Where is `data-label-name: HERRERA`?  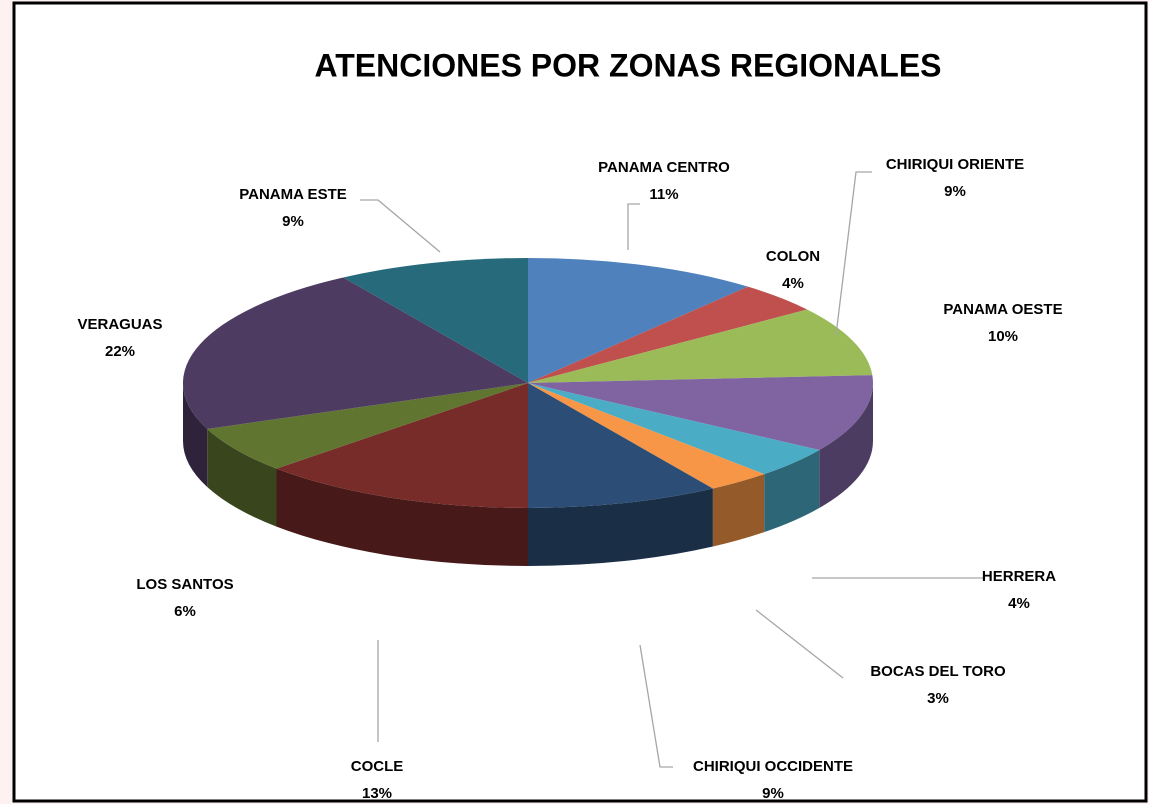 data-label-name: HERRERA is located at coordinates (1019, 576).